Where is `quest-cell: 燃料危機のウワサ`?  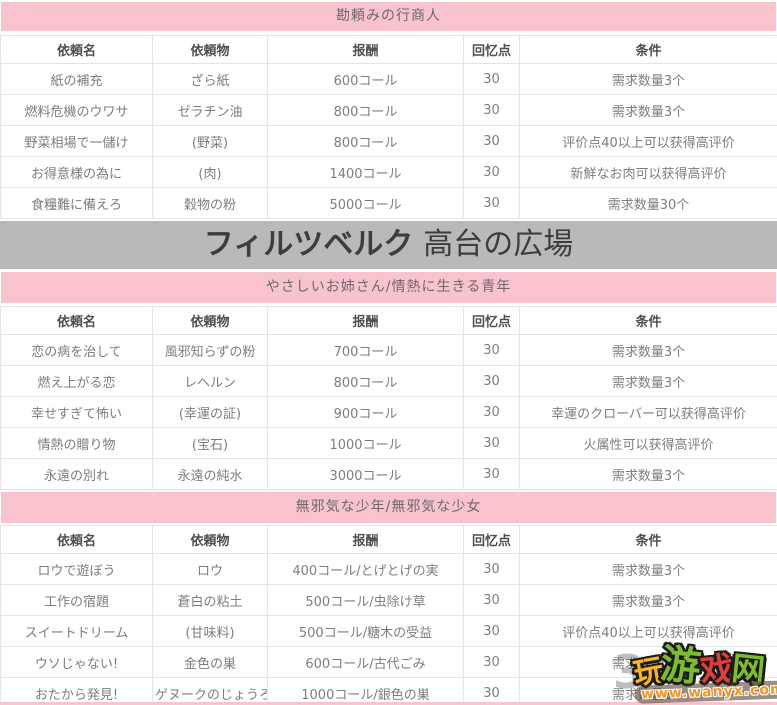
quest-cell: 燃料危機のウワサ is located at coordinates (76, 110).